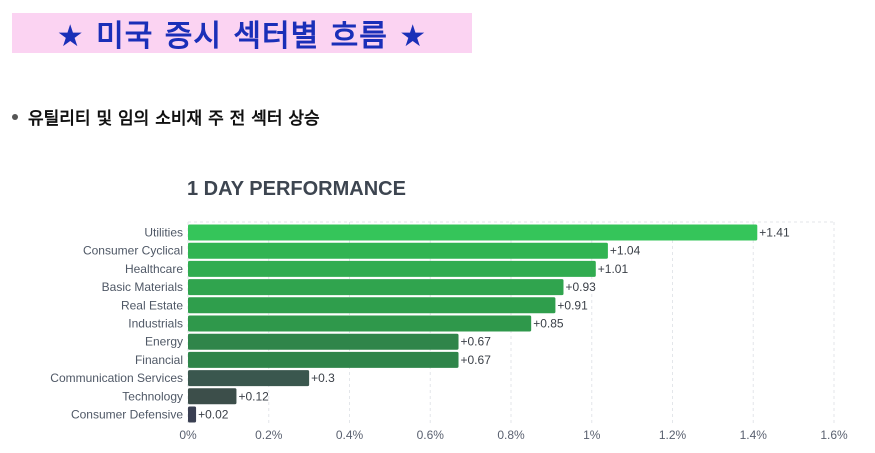  I want to click on value-label: +1.04, so click(625, 251).